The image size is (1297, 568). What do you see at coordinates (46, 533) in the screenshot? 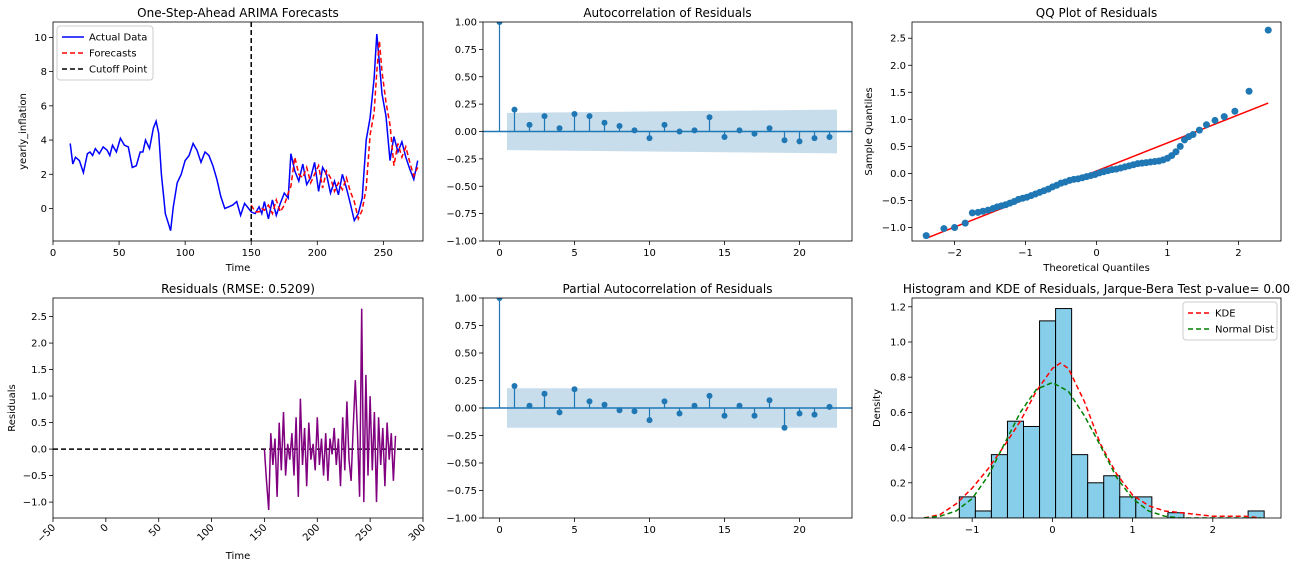
I see `x-tick-label: −50` at bounding box center [46, 533].